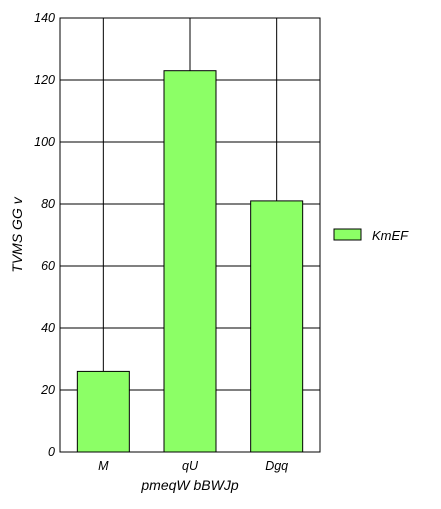 This screenshot has width=441, height=509. Describe the element at coordinates (390, 235) in the screenshot. I see `legend-label: KmEF` at that location.